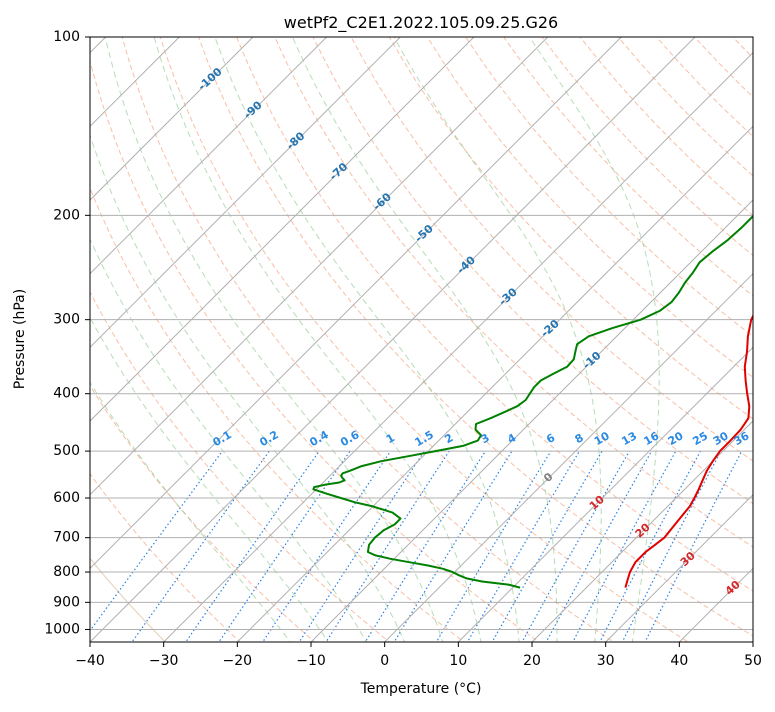 Image resolution: width=775 pixels, height=712 pixels. What do you see at coordinates (62, 629) in the screenshot?
I see `y-tick-label: 1000` at bounding box center [62, 629].